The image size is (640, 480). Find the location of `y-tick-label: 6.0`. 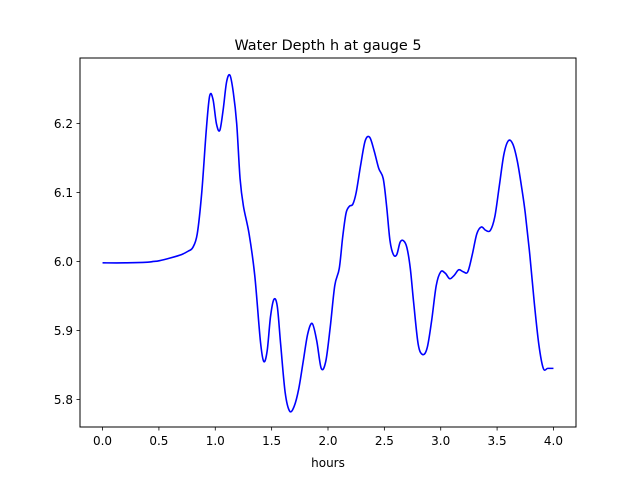

y-tick-label: 6.0 is located at coordinates (63, 262).